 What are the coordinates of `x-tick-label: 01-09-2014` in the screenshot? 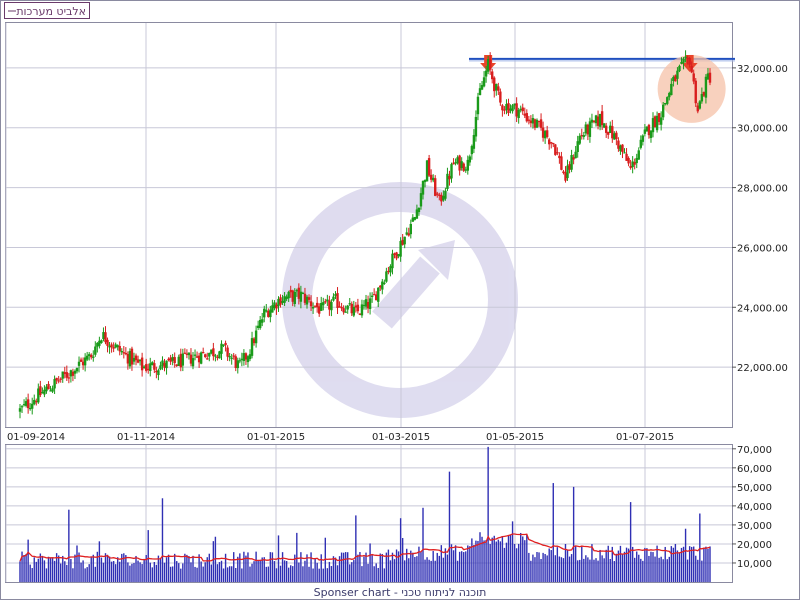 It's located at (36, 437).